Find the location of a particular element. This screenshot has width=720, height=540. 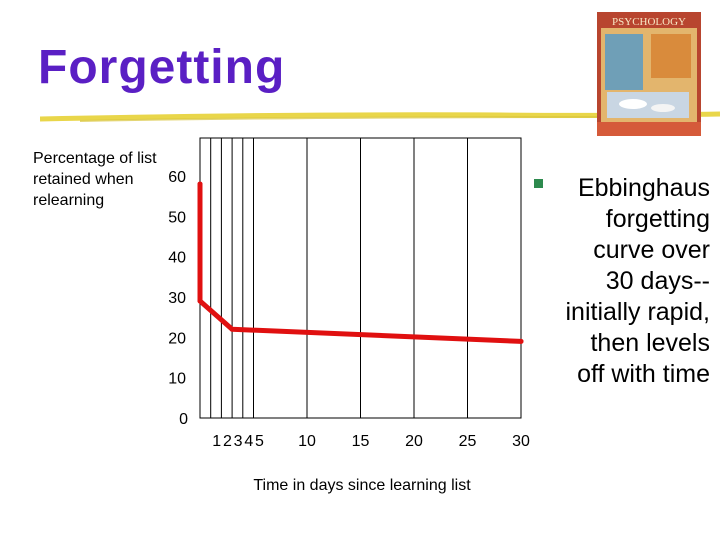

x-tick-label-30: 30 is located at coordinates (521, 441).